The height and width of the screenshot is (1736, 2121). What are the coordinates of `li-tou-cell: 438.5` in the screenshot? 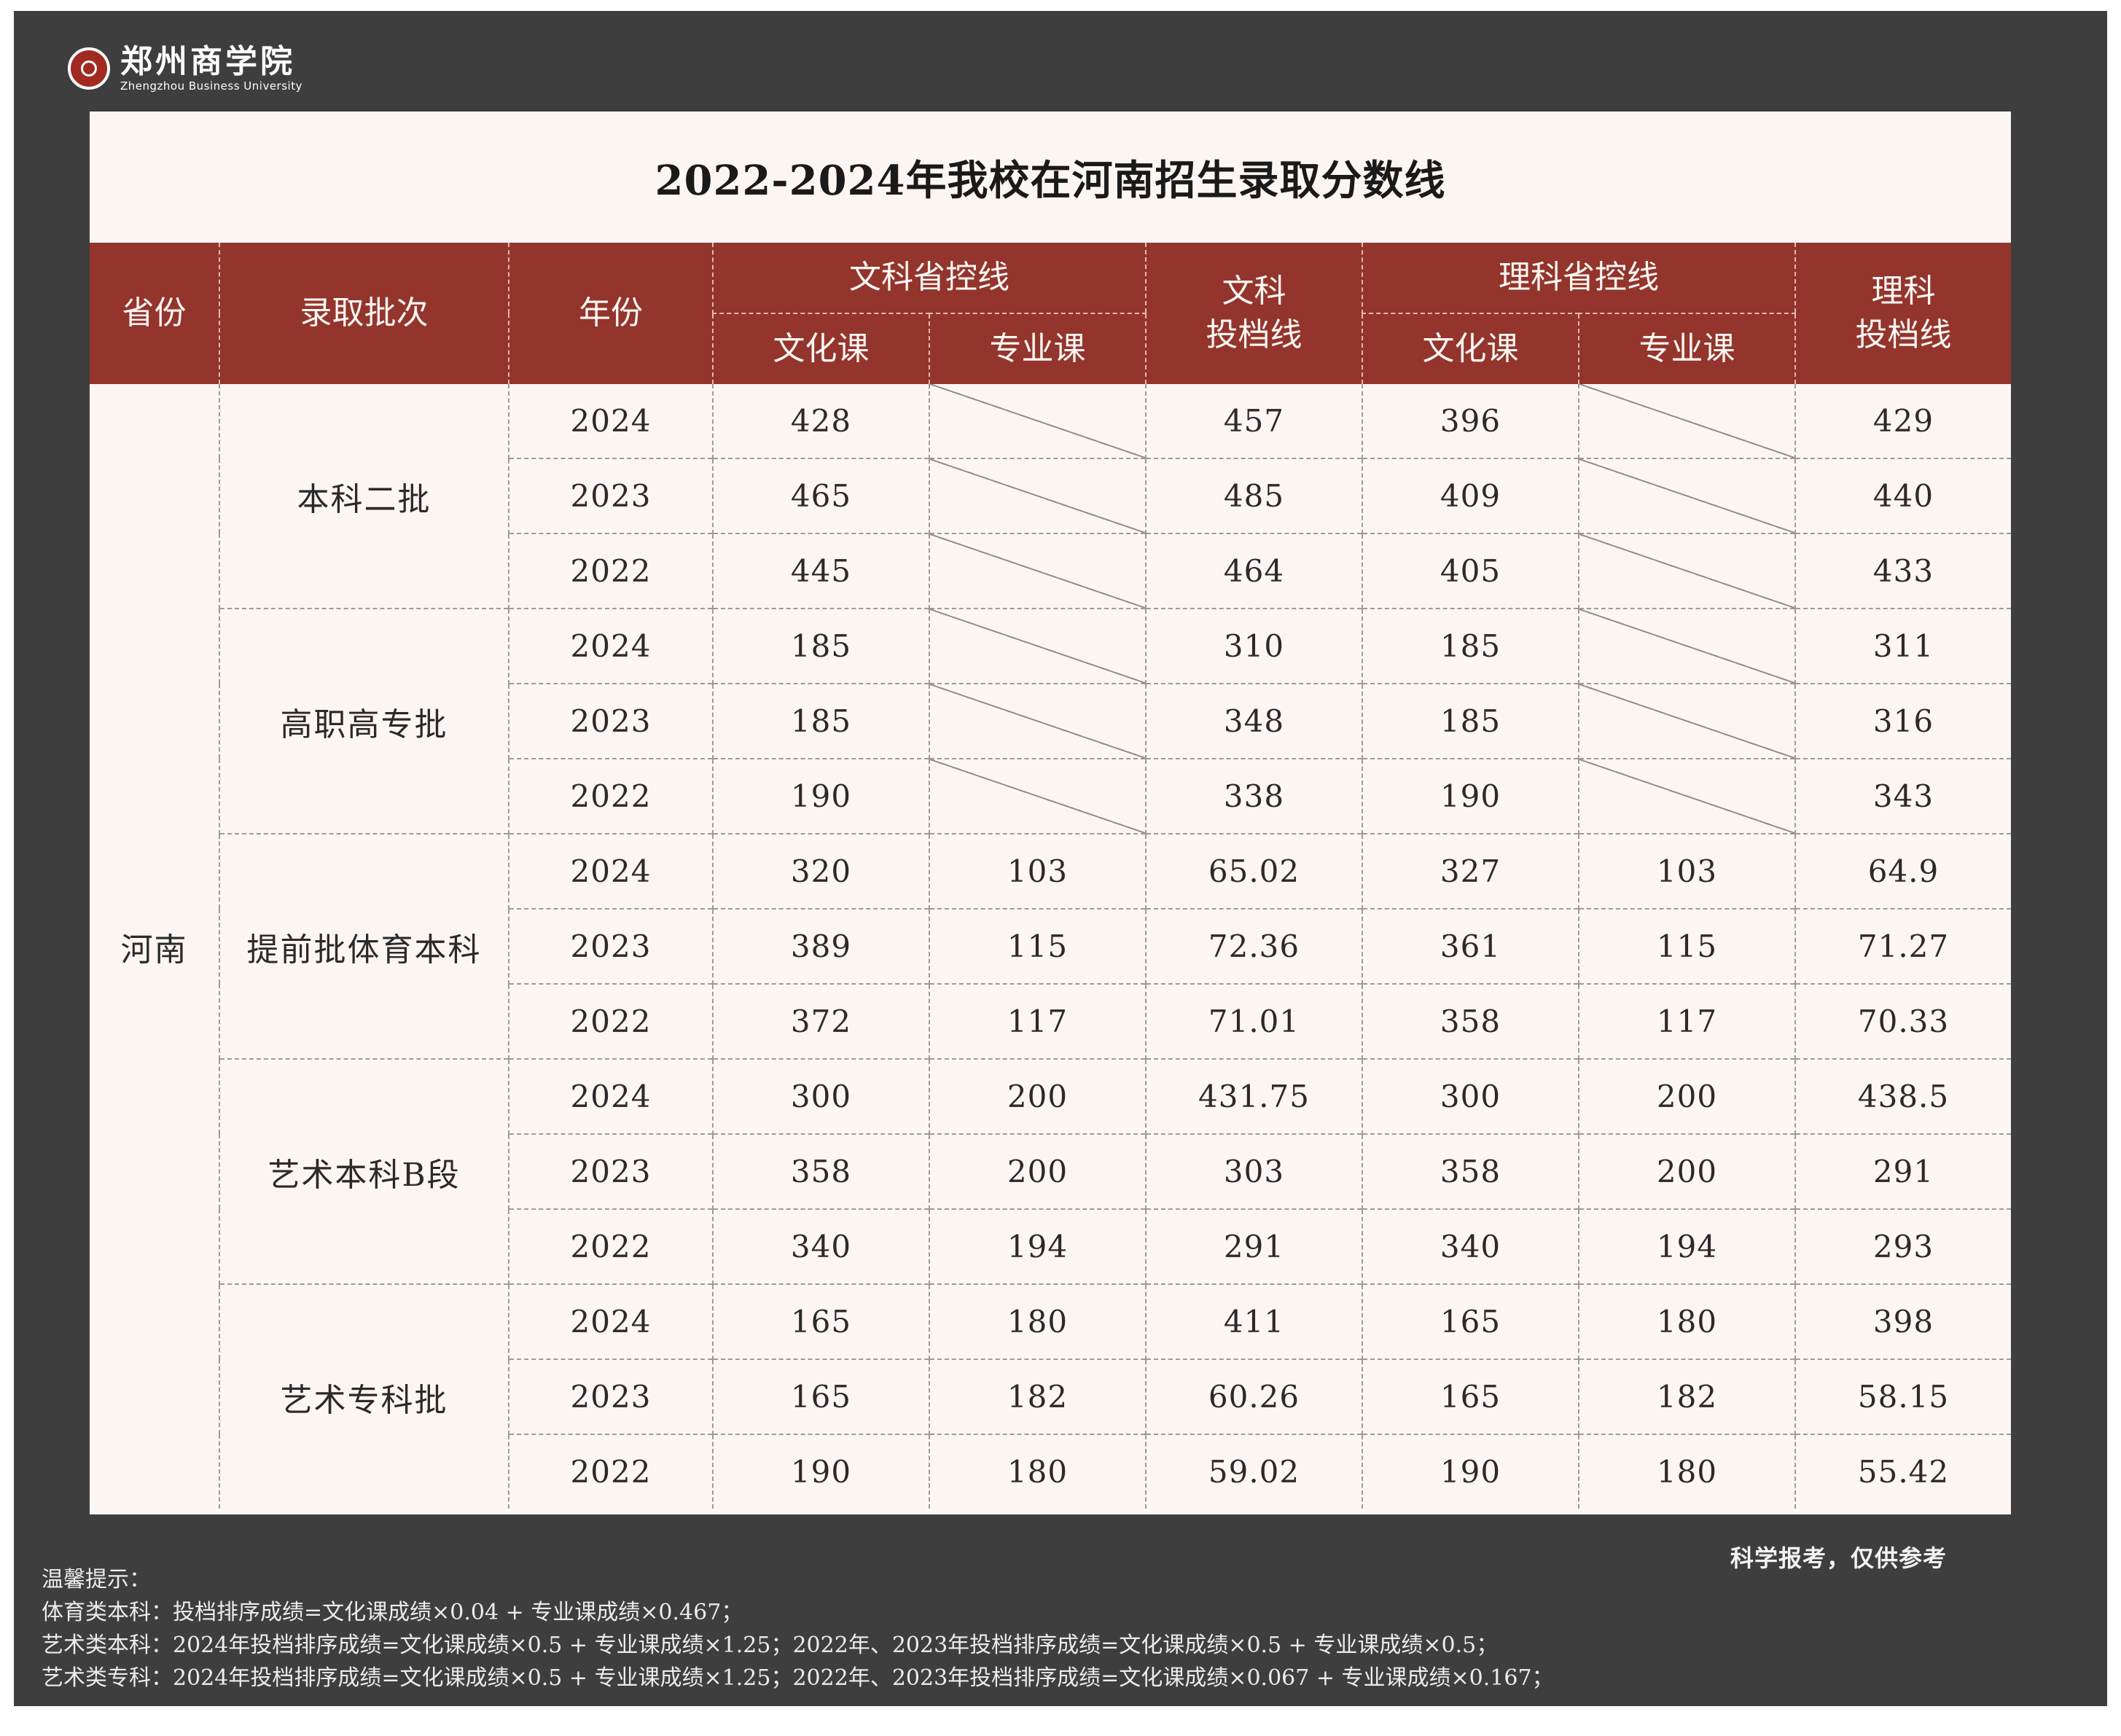 It's located at (1903, 1096).